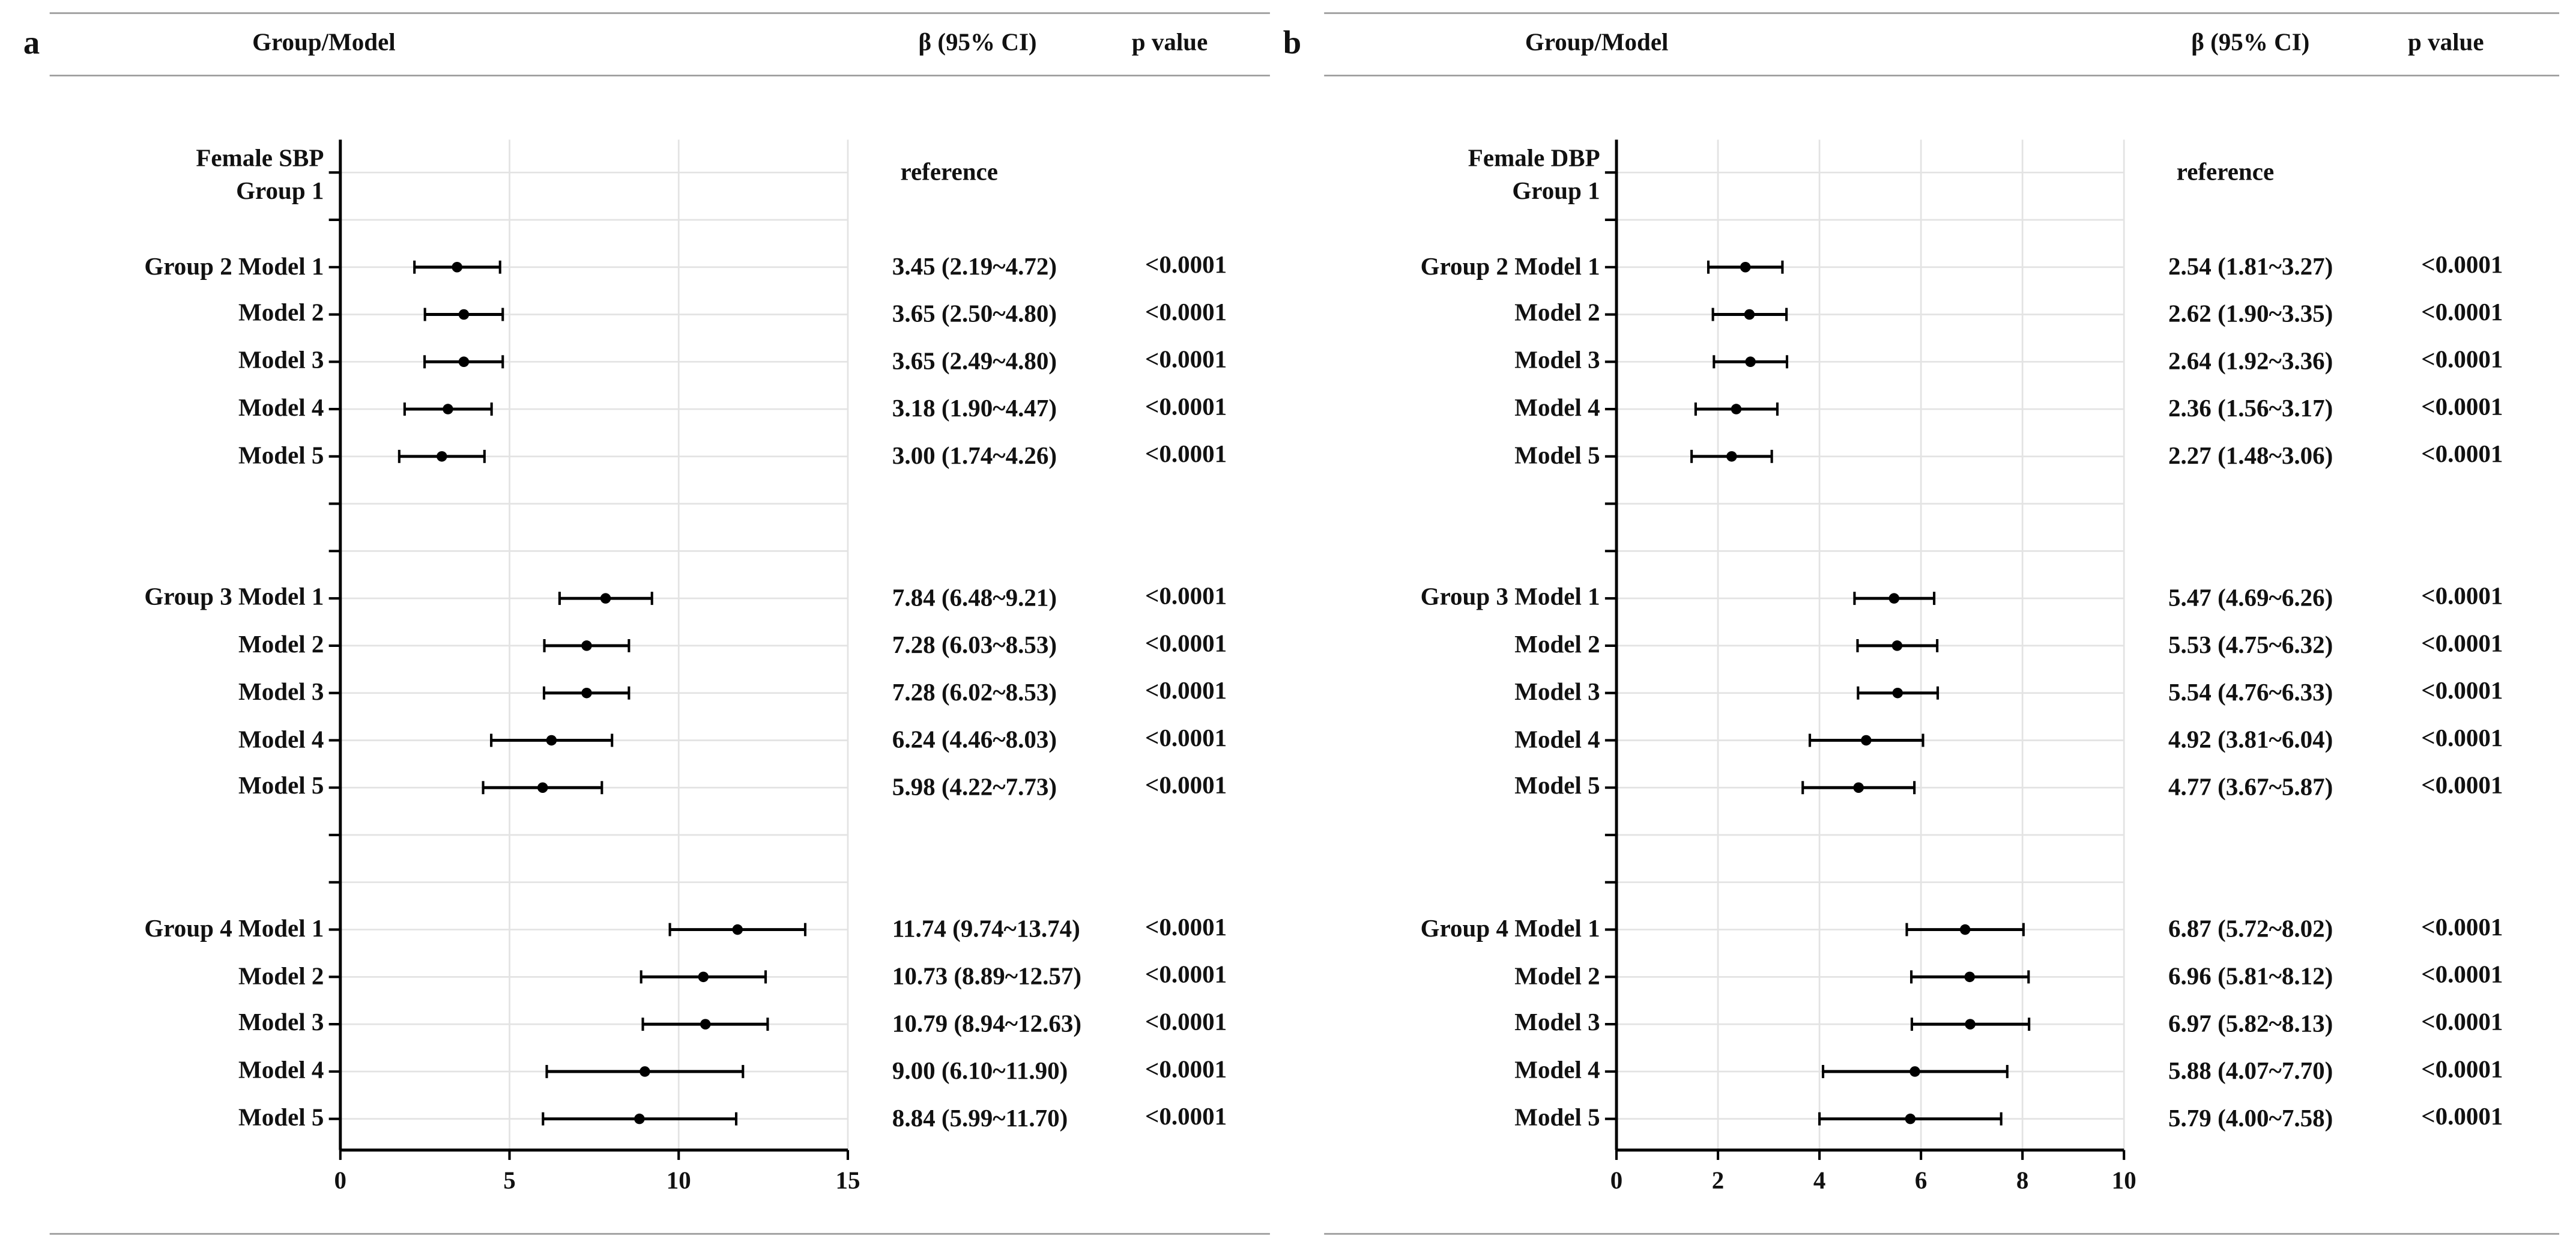  Describe the element at coordinates (2250, 928) in the screenshot. I see `ci-label: 6.87 (5.72~8.02)` at that location.